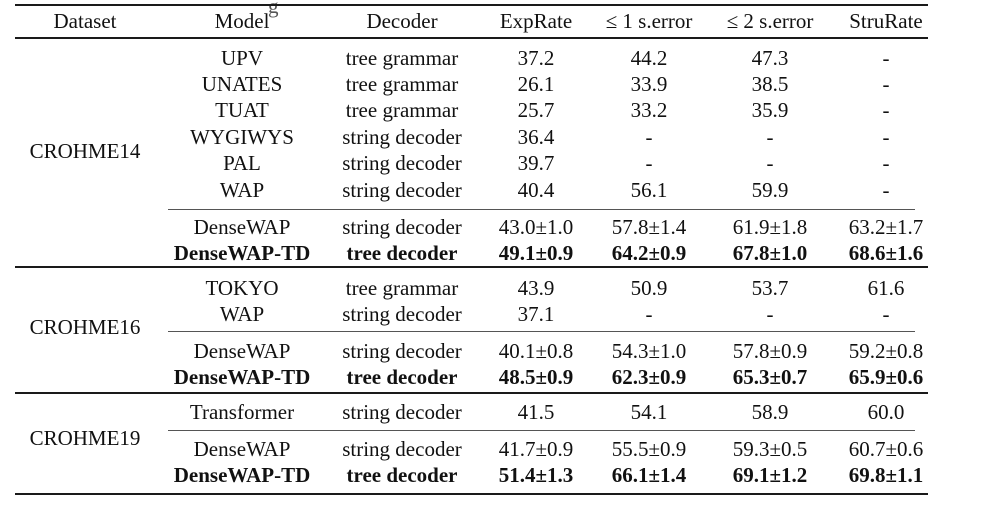 This screenshot has height=512, width=998. Describe the element at coordinates (649, 190) in the screenshot. I see `cell-err1: 56.1` at that location.